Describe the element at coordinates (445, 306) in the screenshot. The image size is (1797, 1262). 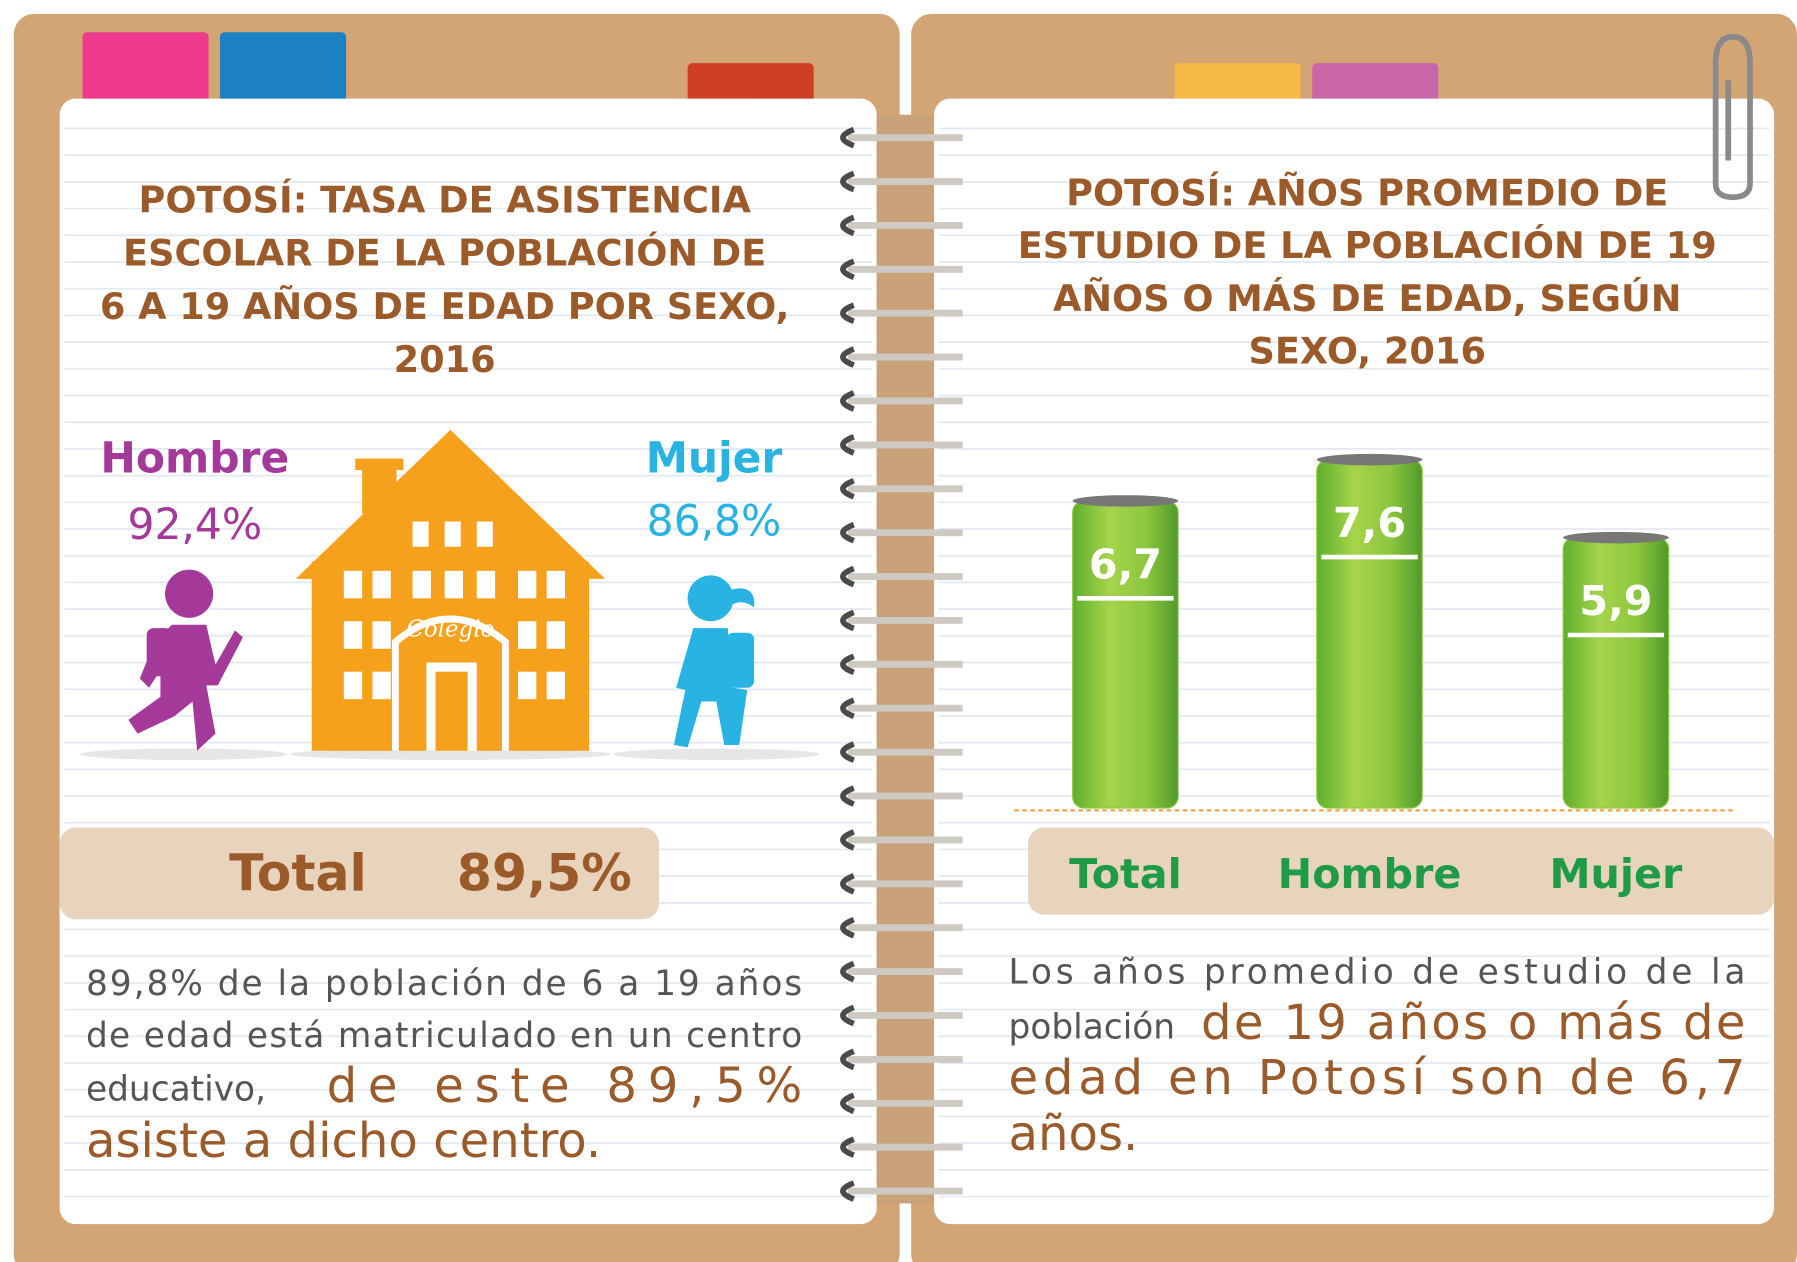
I see `title-line: 6 A 19 AÑOS DE EDAD POR SEXO,` at that location.